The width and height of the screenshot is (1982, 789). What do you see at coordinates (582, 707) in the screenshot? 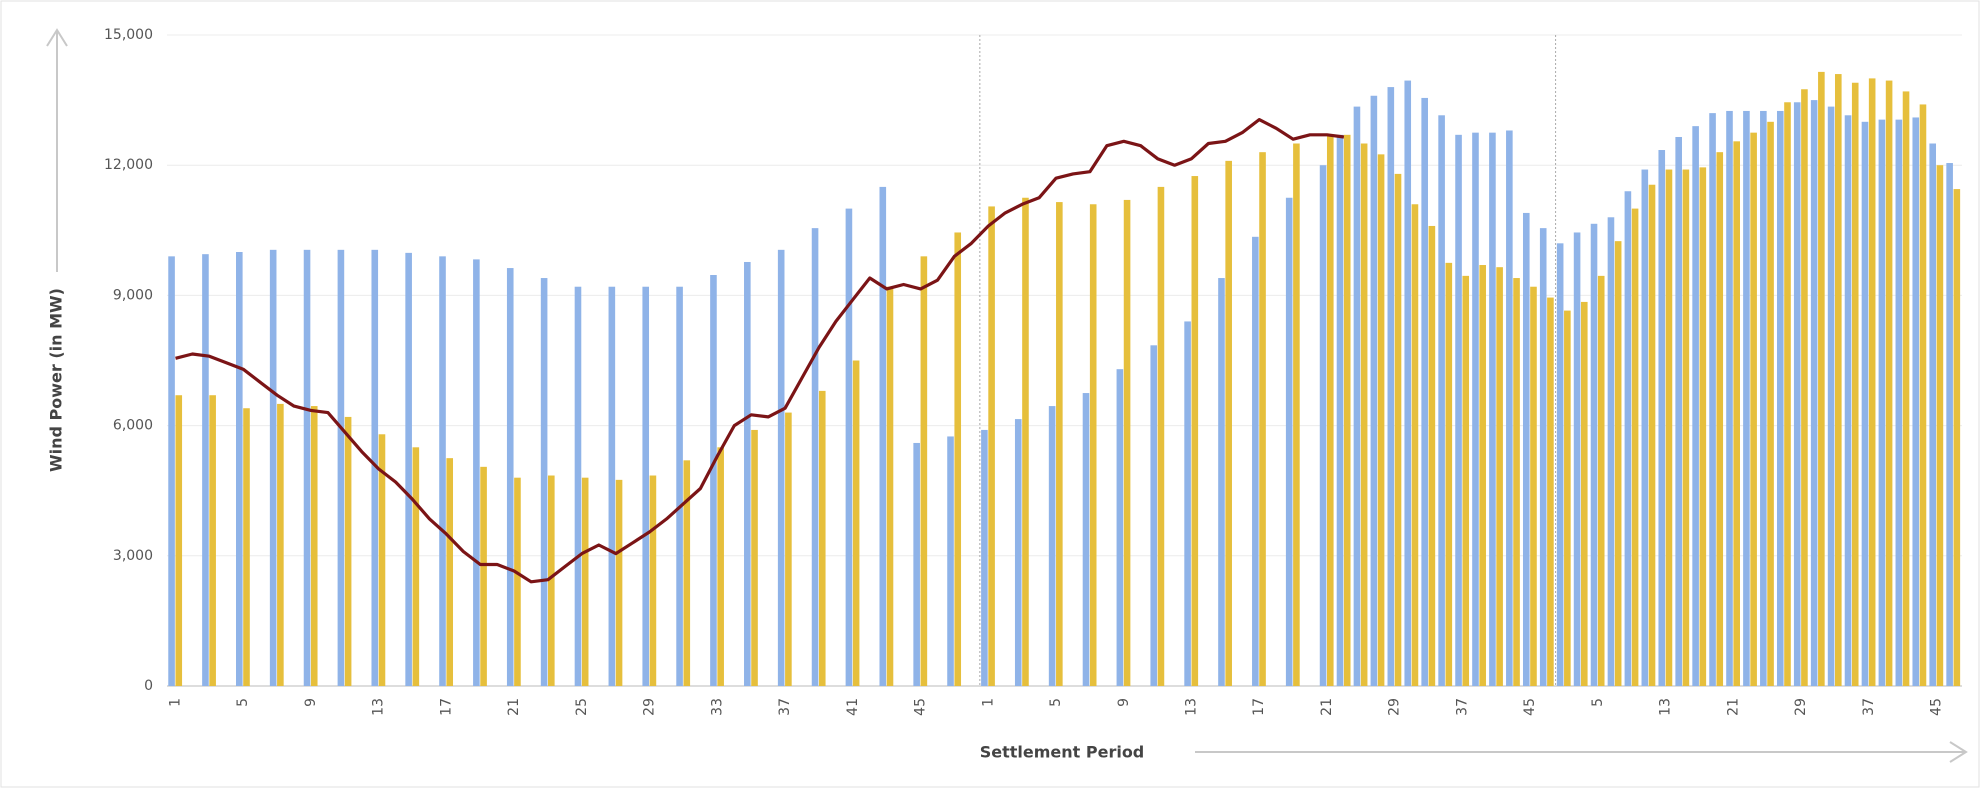
I see `x-tick-label: 25` at bounding box center [582, 707].